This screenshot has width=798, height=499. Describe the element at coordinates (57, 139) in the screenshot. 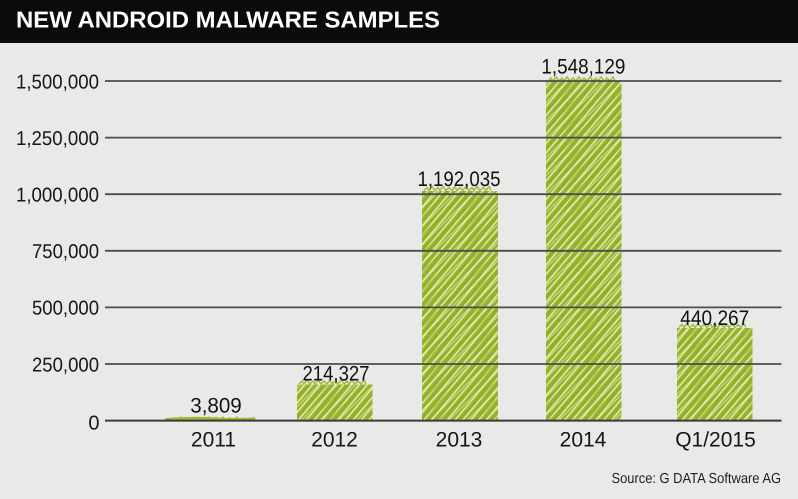

I see `svg-text: 1,250,000` at that location.